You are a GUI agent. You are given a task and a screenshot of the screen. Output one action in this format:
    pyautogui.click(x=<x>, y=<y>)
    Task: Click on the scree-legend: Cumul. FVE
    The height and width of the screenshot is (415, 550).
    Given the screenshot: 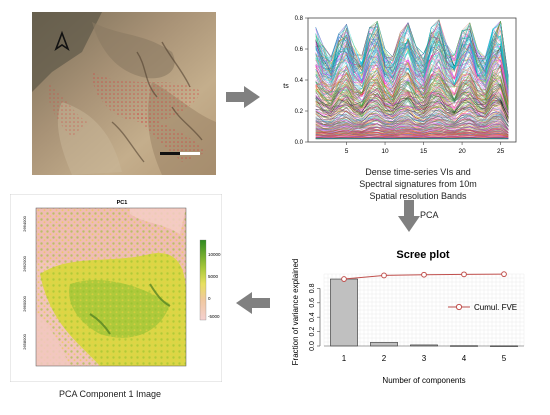 What is the action you would take?
    pyautogui.click(x=482, y=307)
    